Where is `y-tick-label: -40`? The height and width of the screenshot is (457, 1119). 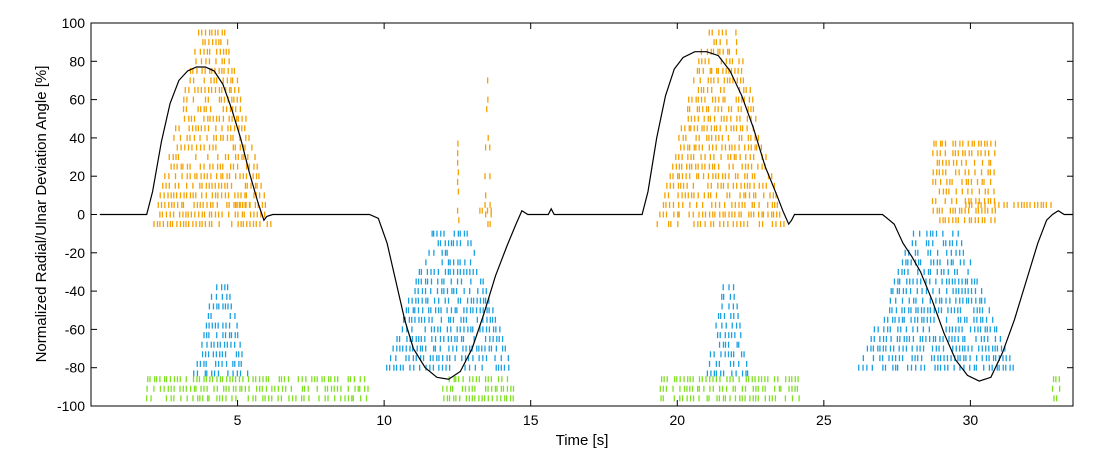
y-tick-label: -40 is located at coordinates (75, 291).